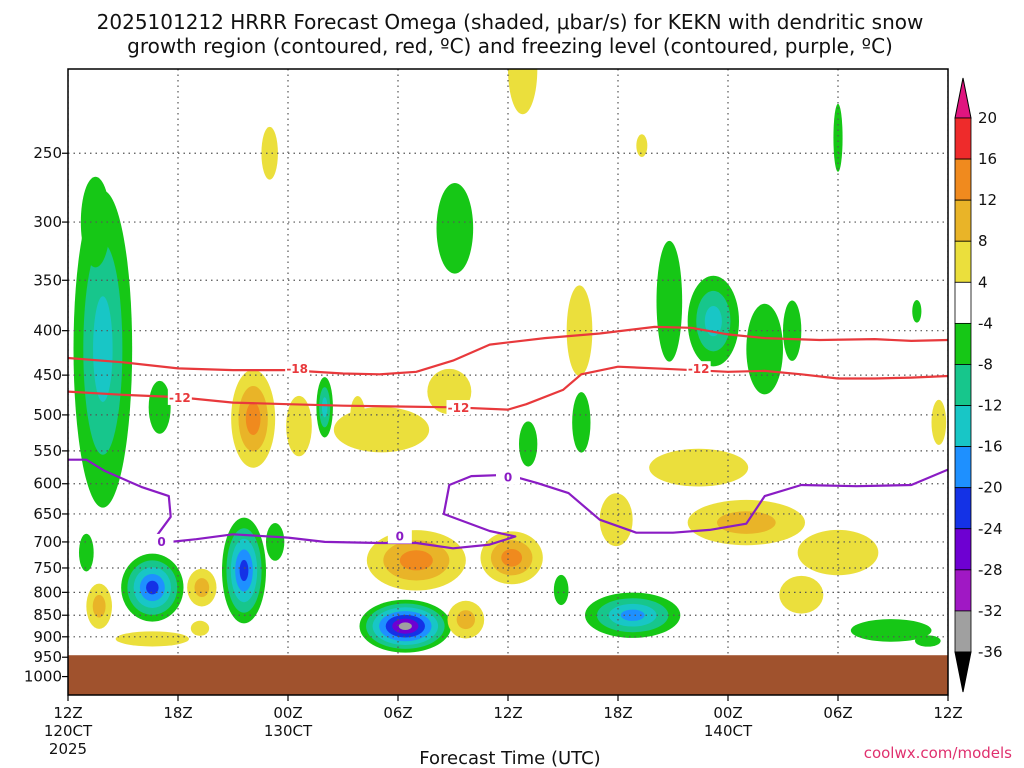  What do you see at coordinates (990, 529) in the screenshot?
I see `colorbar-label: -24` at bounding box center [990, 529].